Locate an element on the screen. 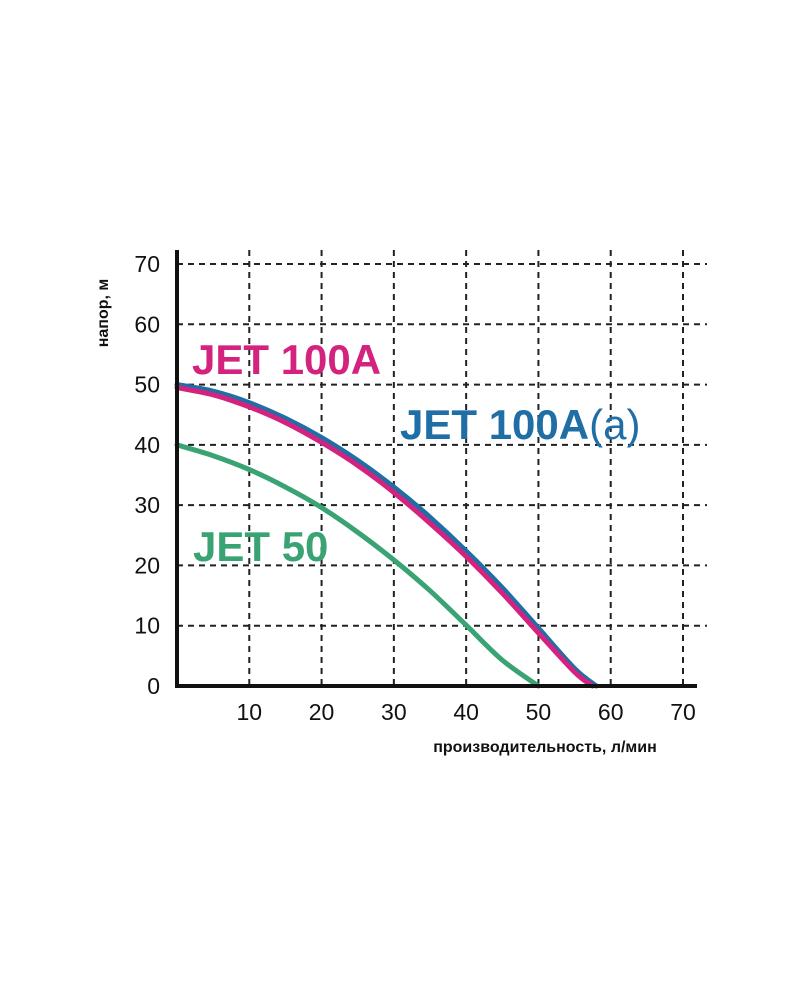 The height and width of the screenshot is (1000, 803). y-tick-label-30: 30 is located at coordinates (147, 505).